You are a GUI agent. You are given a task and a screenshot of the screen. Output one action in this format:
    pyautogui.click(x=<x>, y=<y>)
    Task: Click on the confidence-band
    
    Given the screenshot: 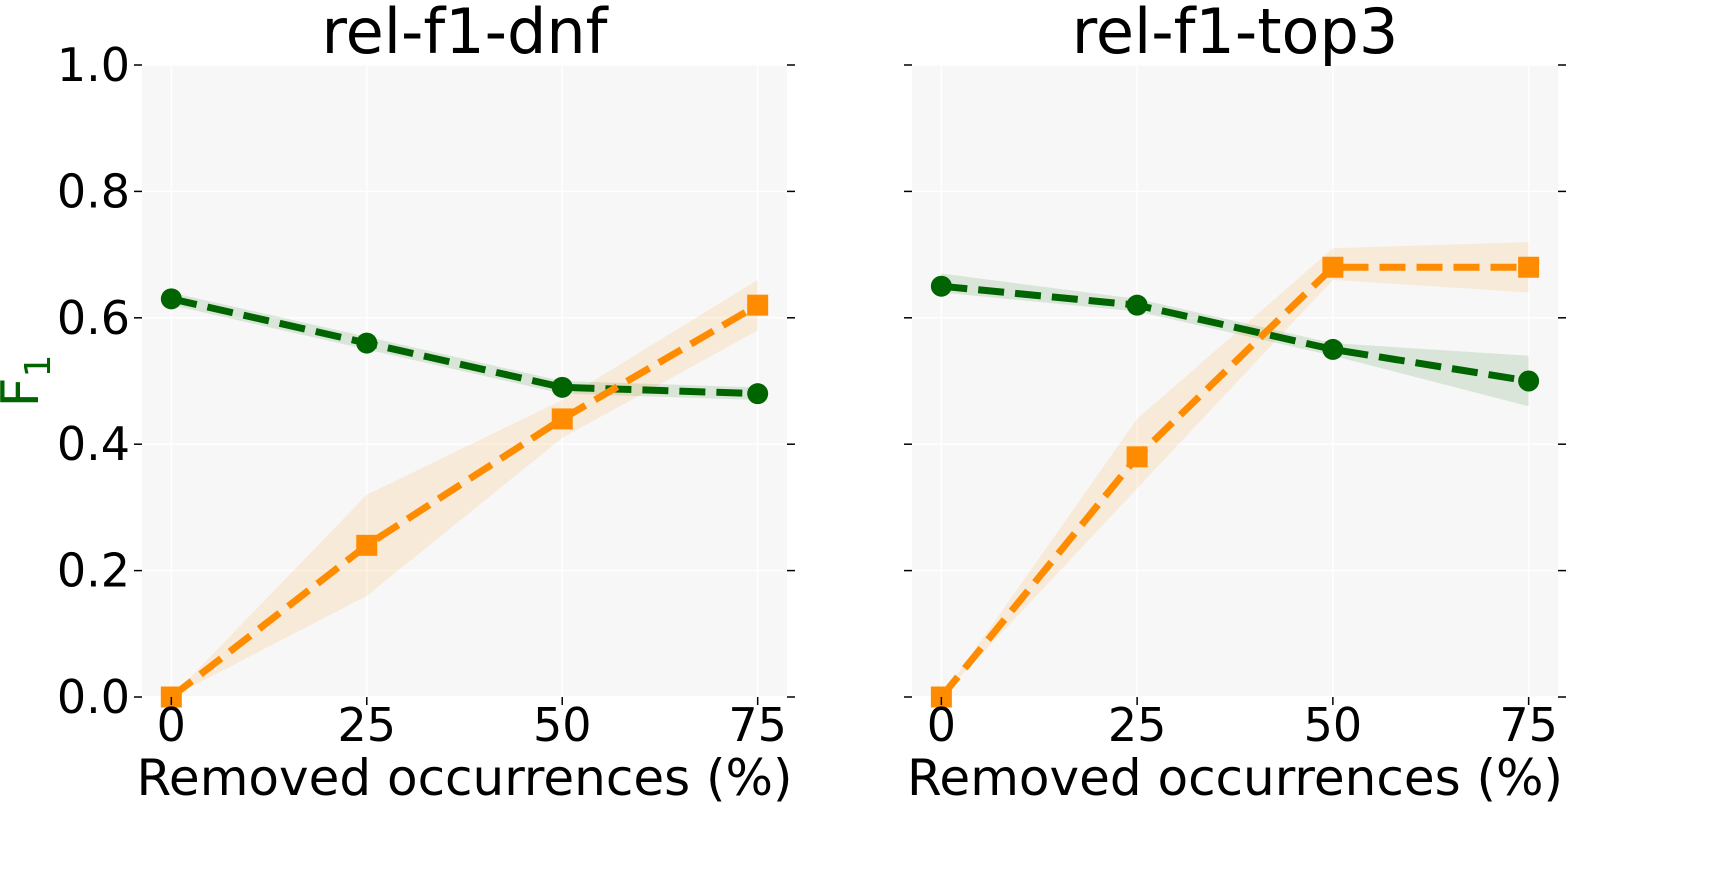 What is the action you would take?
    pyautogui.click(x=1235, y=340)
    